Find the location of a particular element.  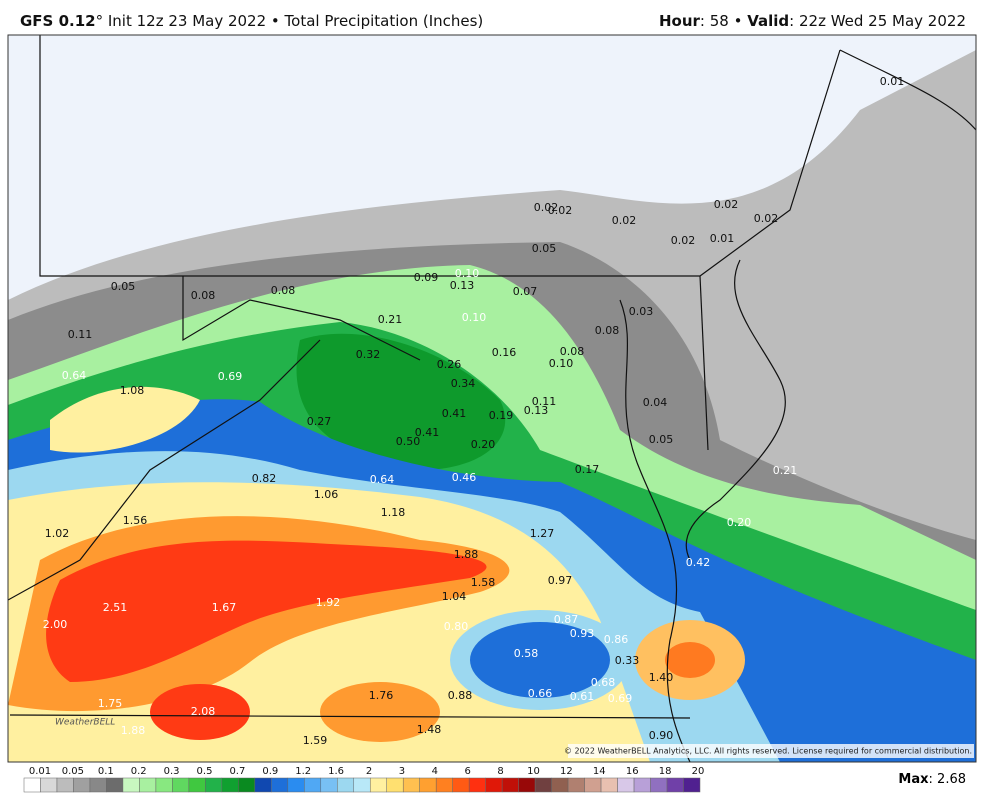

legend-label: 14 is located at coordinates (599, 771).